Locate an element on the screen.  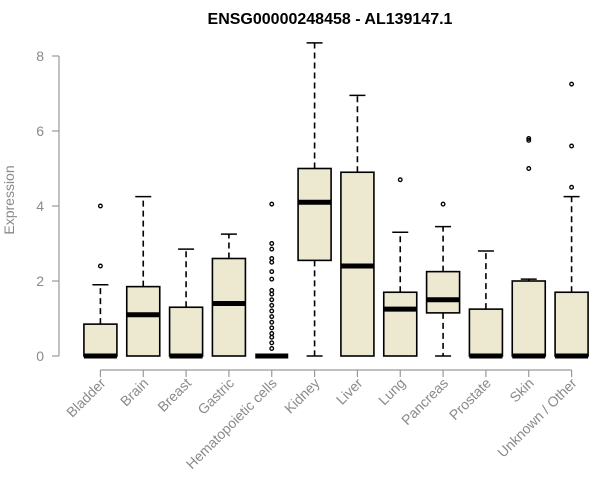
x-tick-label: Kidney is located at coordinates (302, 396).